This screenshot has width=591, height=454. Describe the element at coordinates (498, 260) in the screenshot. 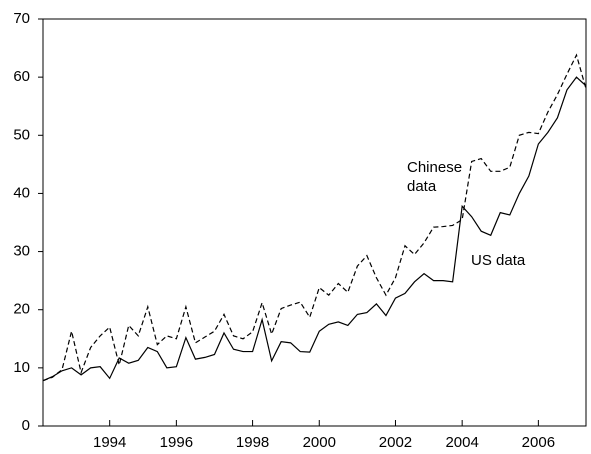

I see `series-label: US data` at that location.